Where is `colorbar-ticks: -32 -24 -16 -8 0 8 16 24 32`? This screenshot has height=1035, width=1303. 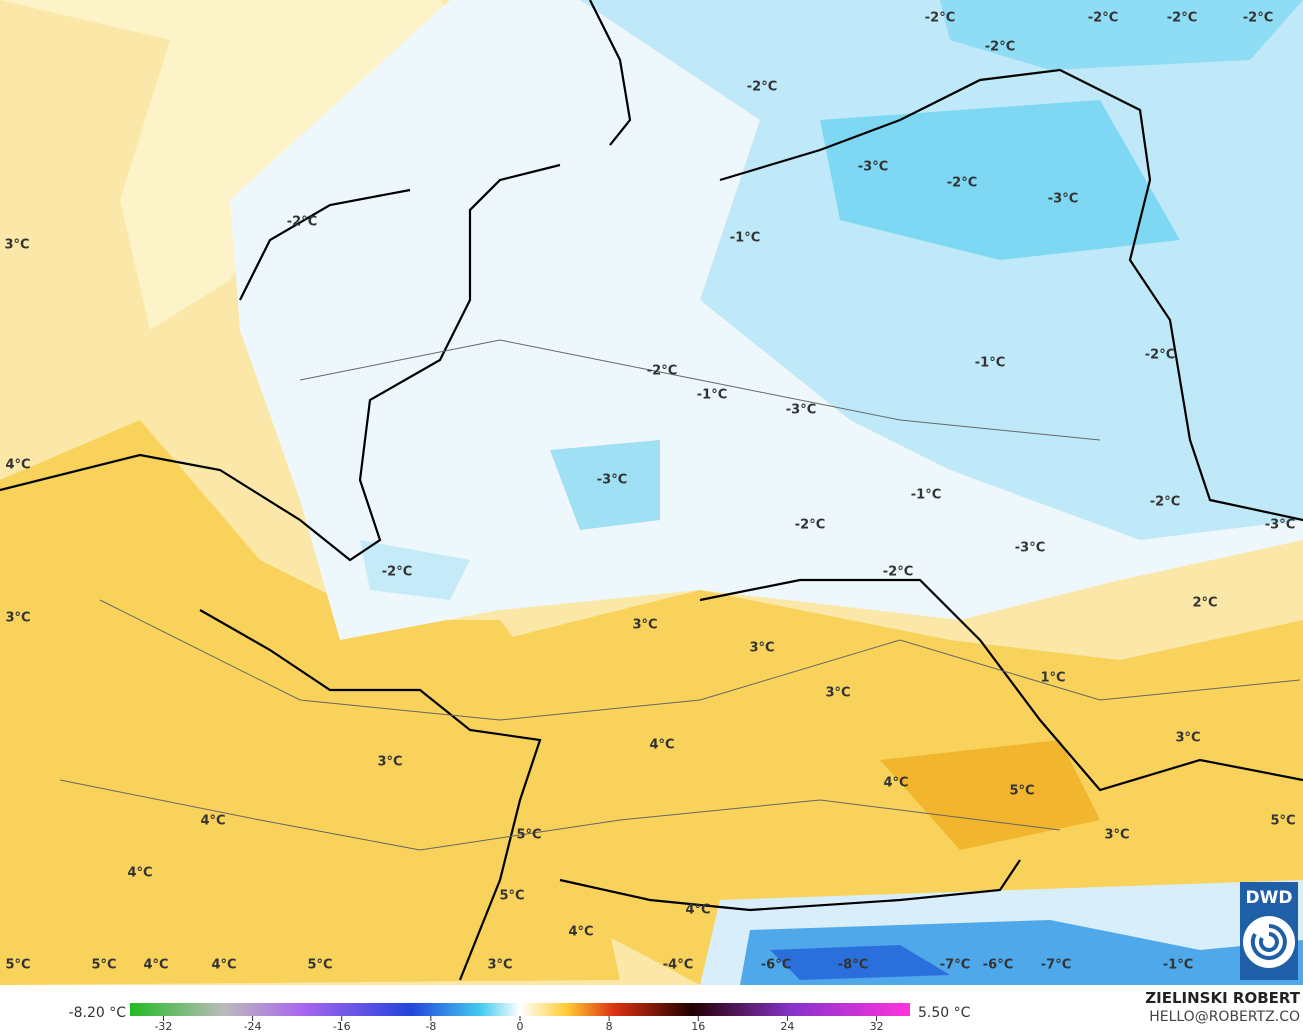 colorbar-ticks: -32 -24 -16 -8 0 8 16 24 32 is located at coordinates (519, 1024).